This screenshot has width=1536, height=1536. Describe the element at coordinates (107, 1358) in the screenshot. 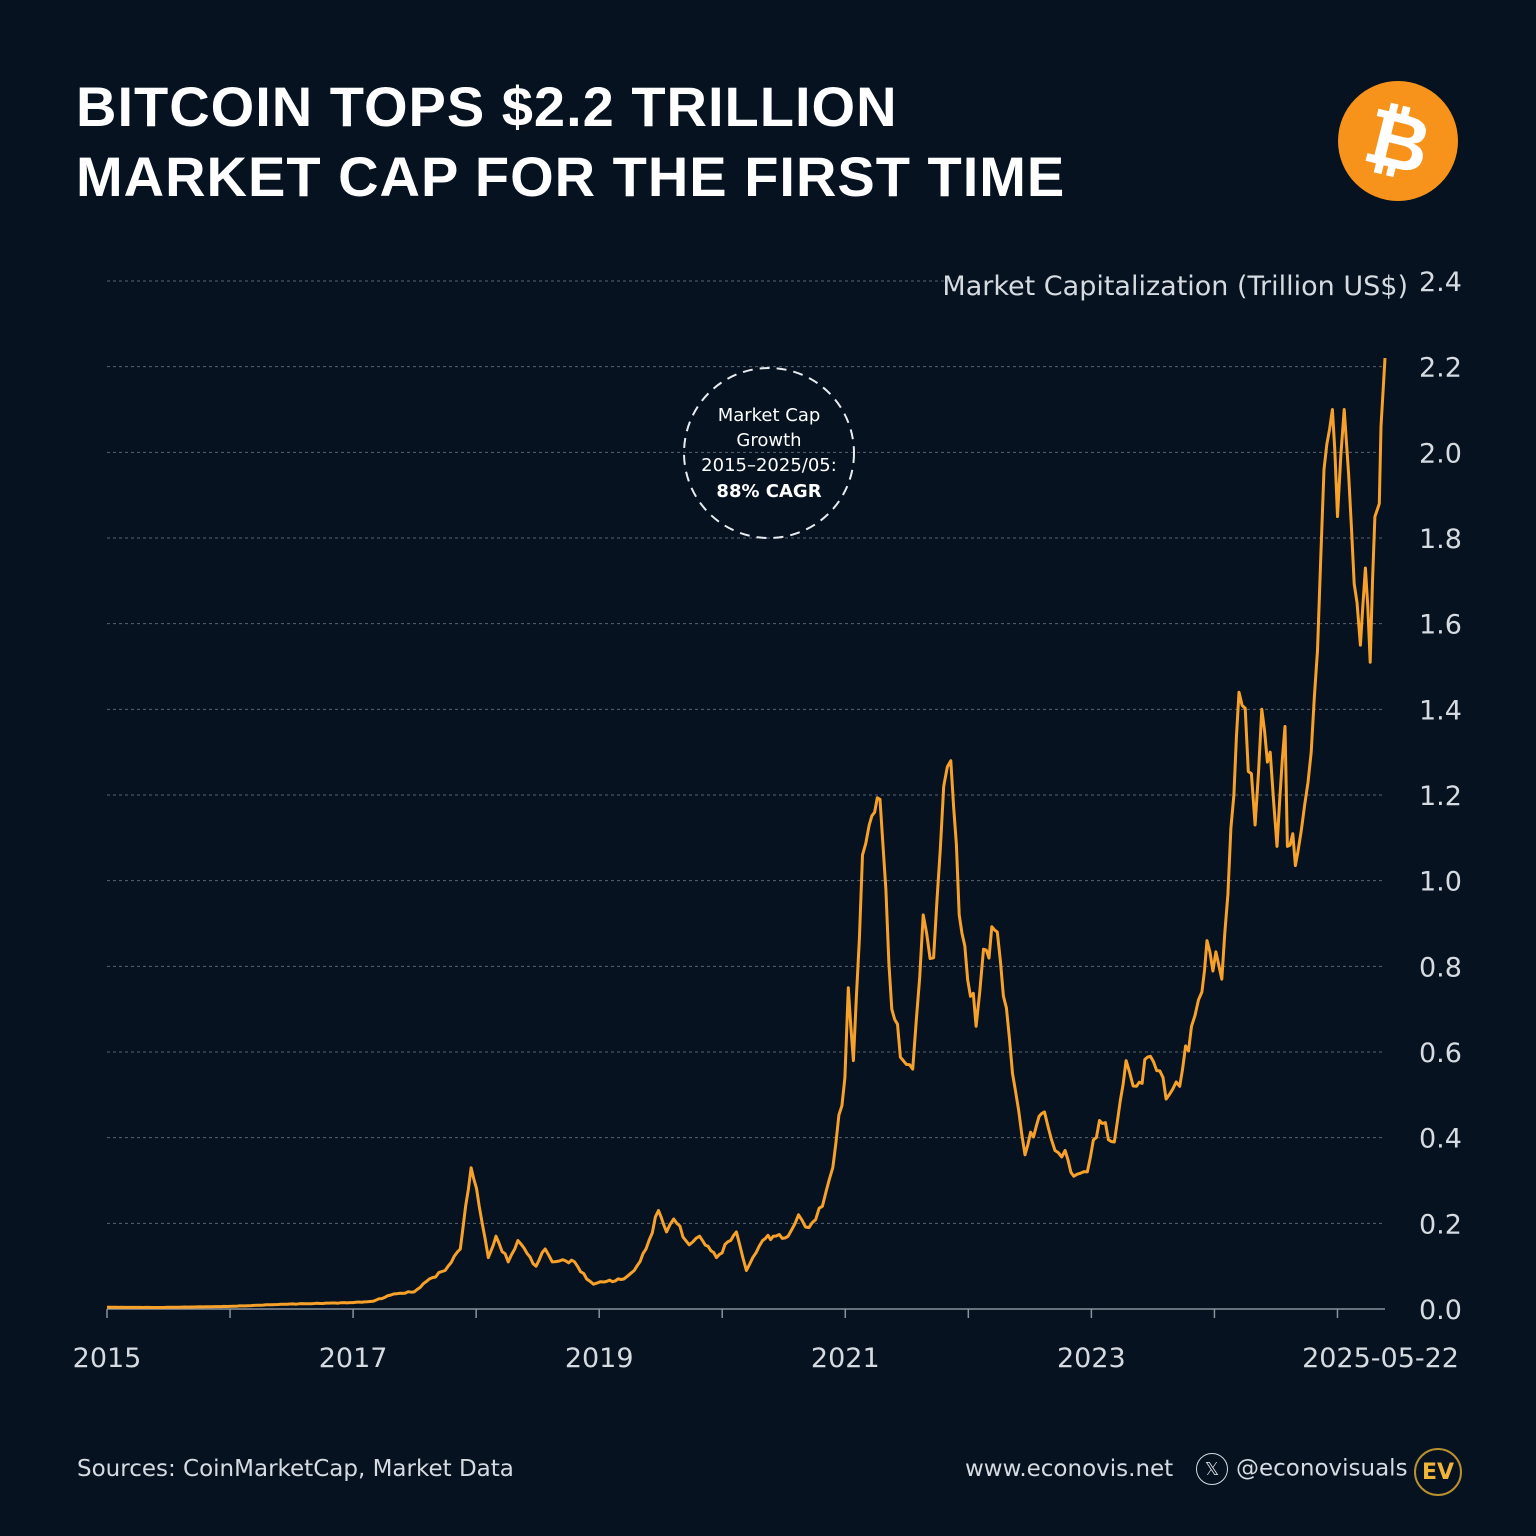

I see `x-tick-label: 2015` at that location.